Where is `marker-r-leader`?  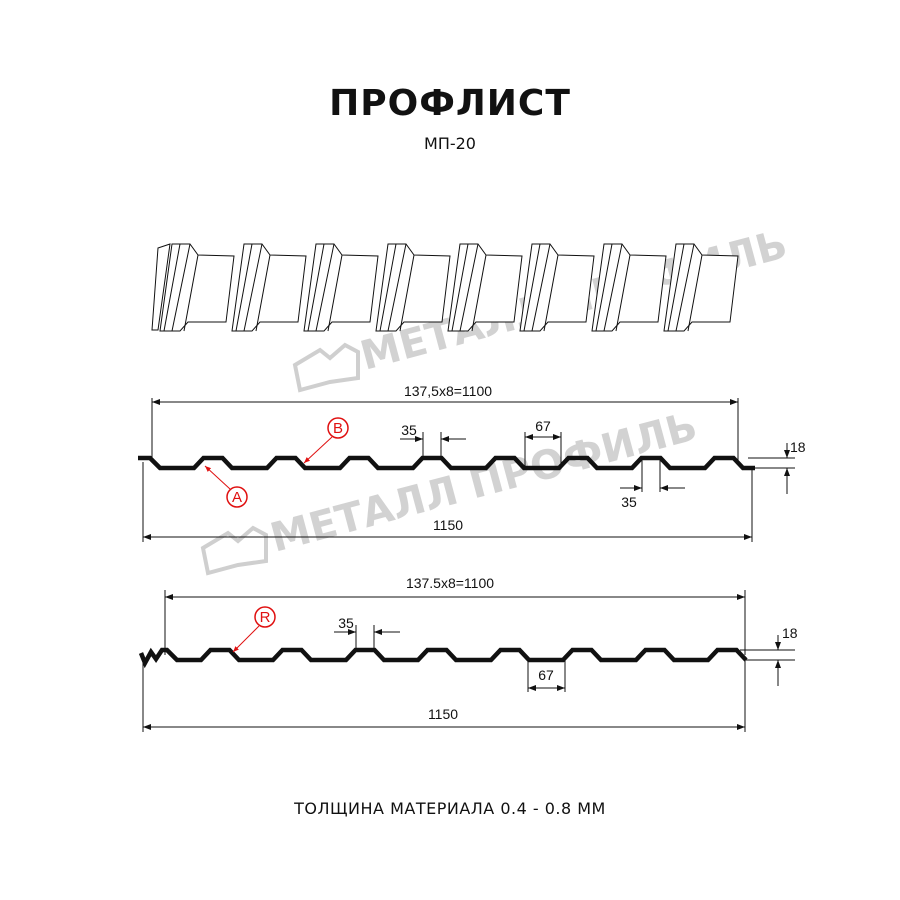 marker-r-leader is located at coordinates (246, 639).